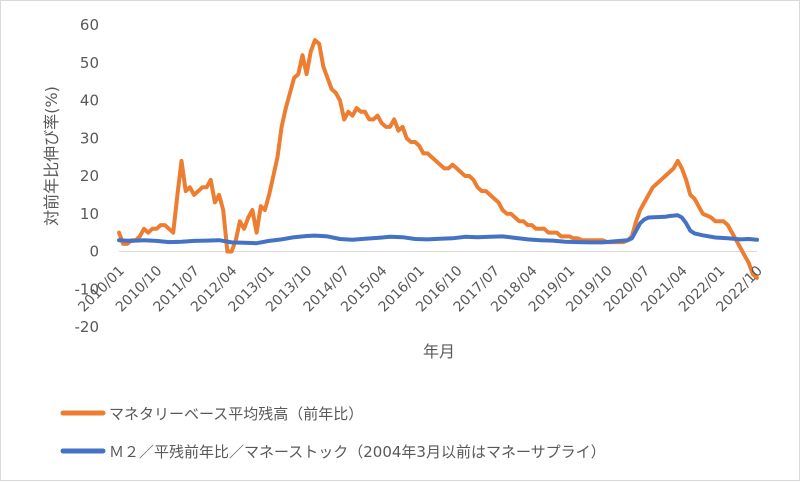 The height and width of the screenshot is (482, 800). I want to click on y-tick-label: 40, so click(89, 101).